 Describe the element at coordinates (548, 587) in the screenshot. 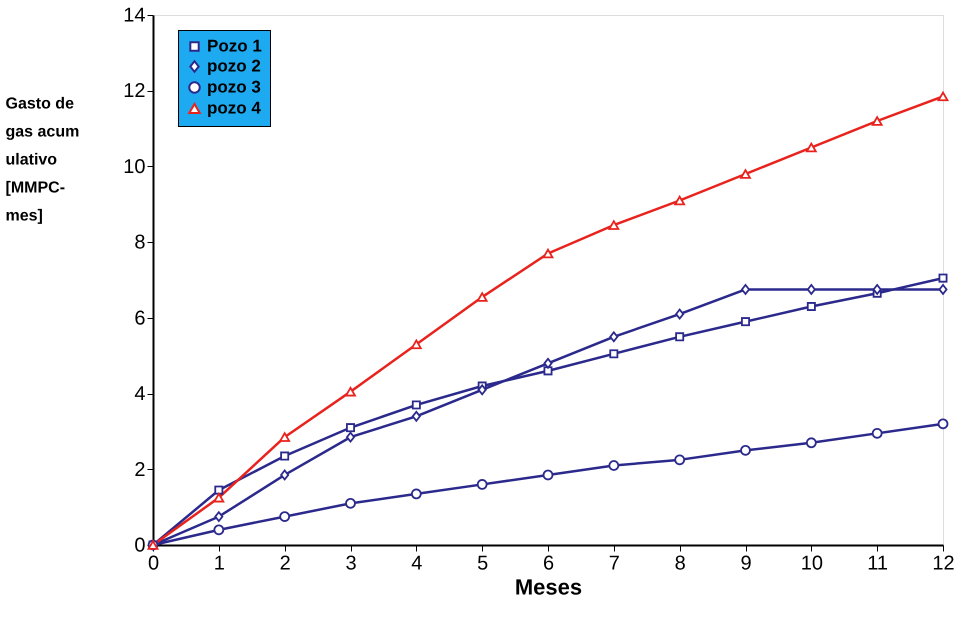

I see `x-axis-title: Meses` at that location.